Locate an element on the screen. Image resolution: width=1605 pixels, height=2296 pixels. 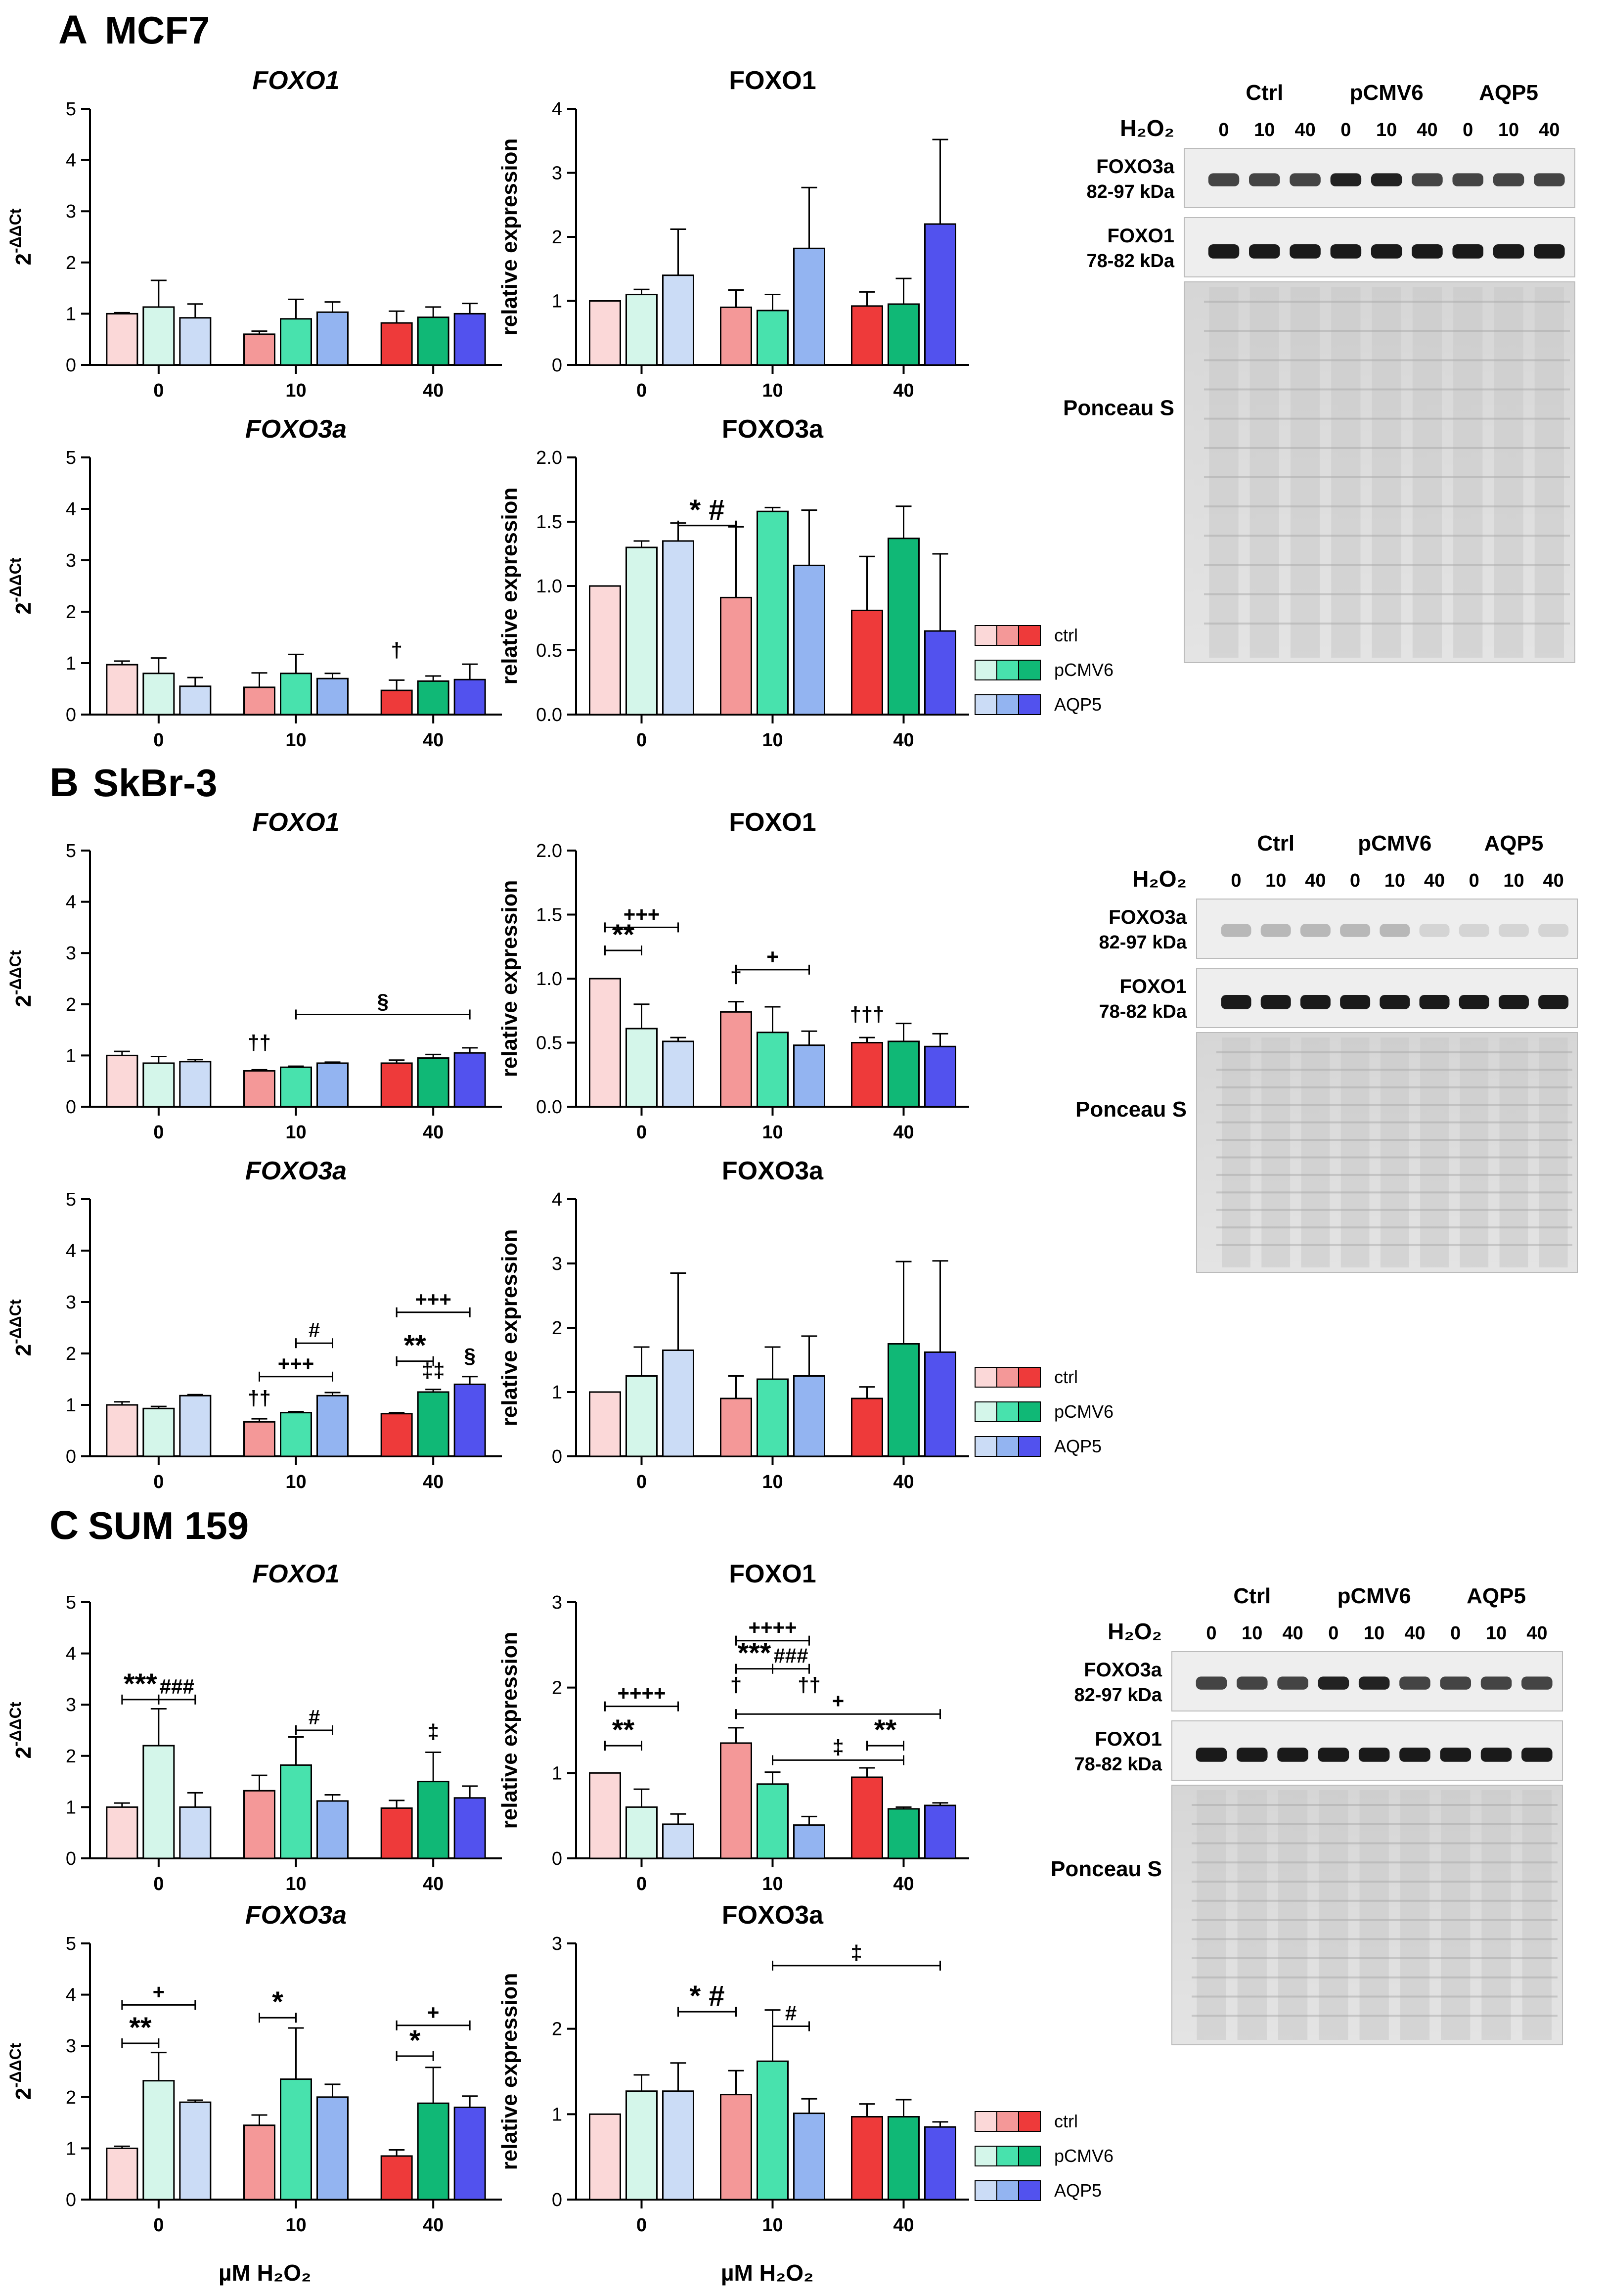
legend-swatch-ctrl is located at coordinates (986, 635).